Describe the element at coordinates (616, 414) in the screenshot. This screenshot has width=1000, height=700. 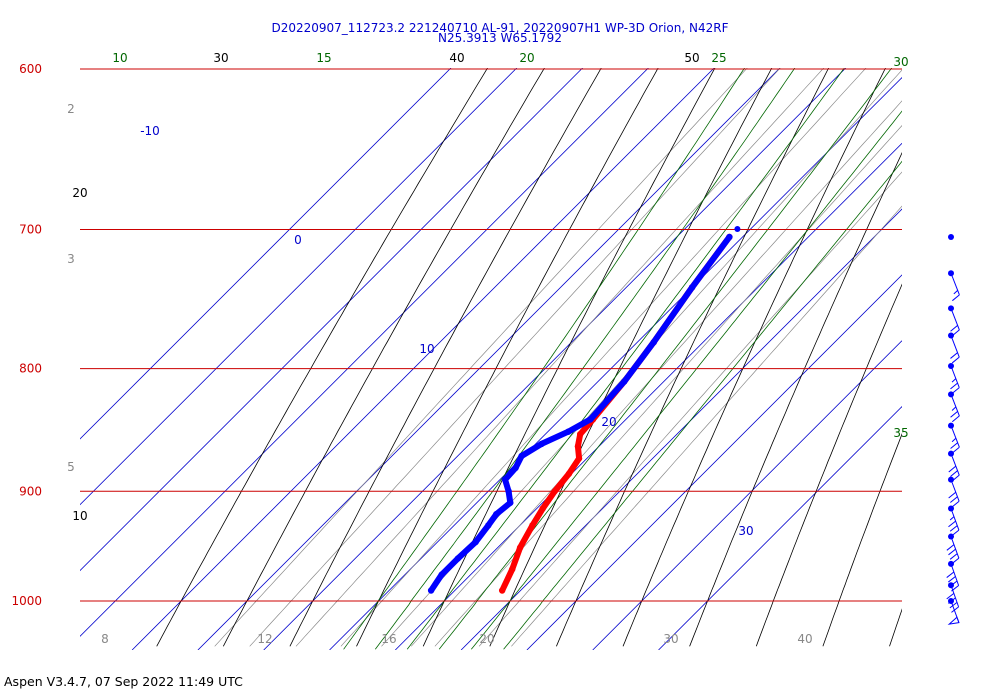
I see `temperature-trace` at that location.